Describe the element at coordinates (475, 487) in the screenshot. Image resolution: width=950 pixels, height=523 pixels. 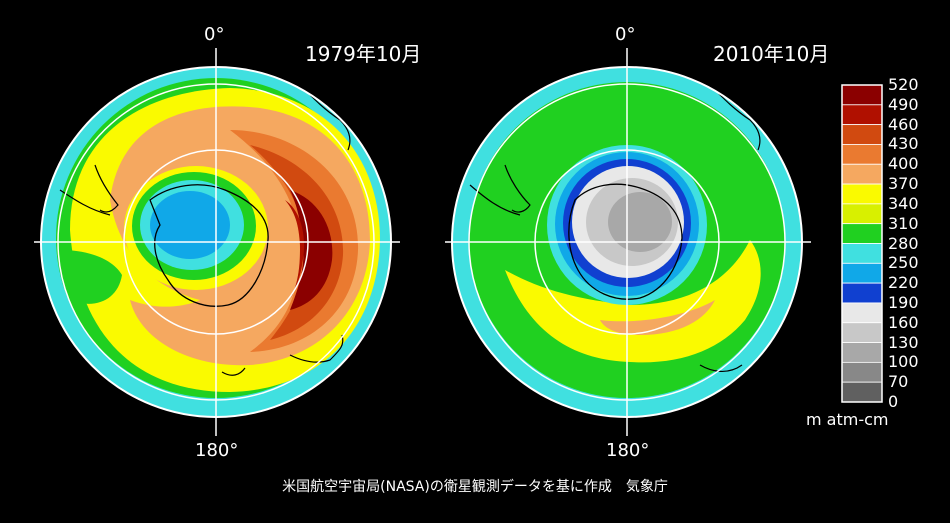
I see `credit-text: 米国航空宇宙局(NASA)の衛星観測データを基に作成 気象庁` at that location.